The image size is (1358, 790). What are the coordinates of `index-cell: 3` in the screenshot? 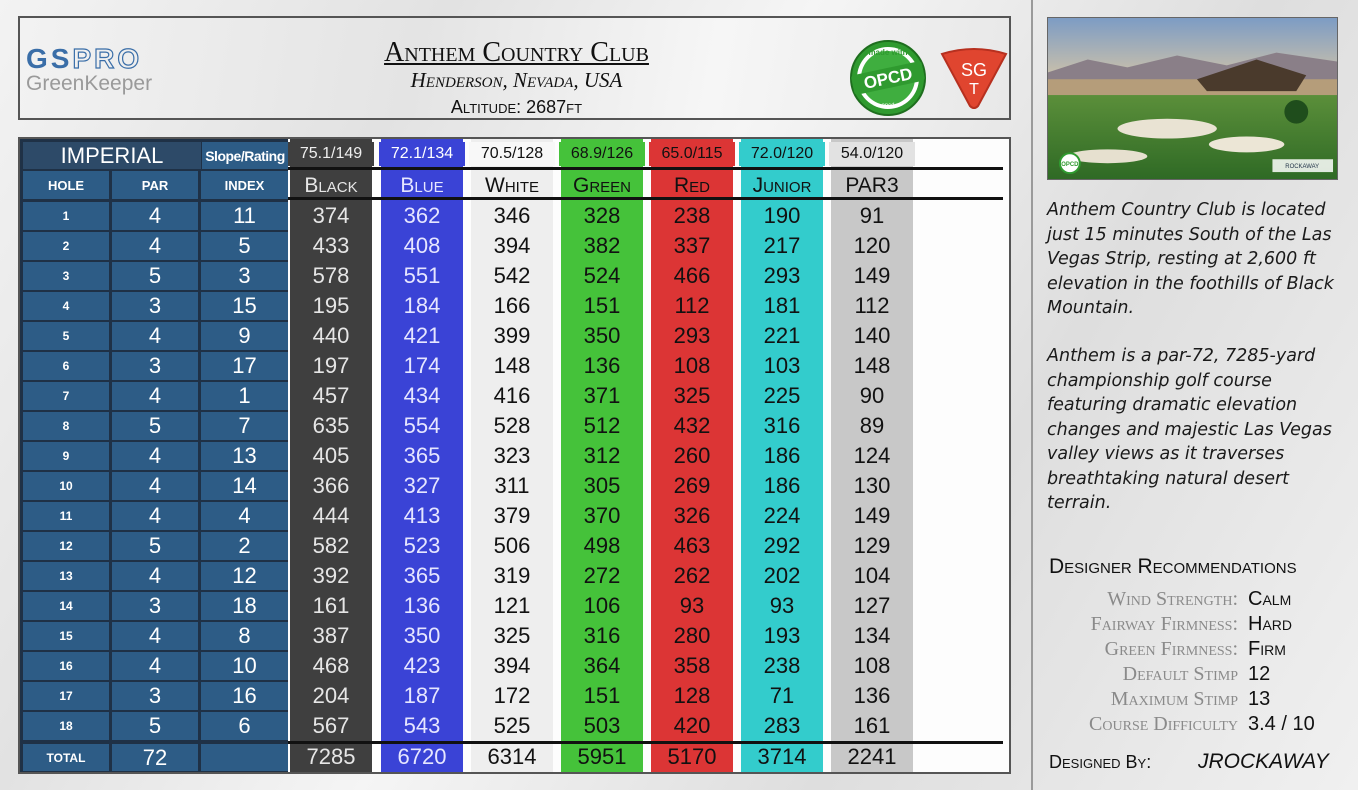 It's located at (244, 276).